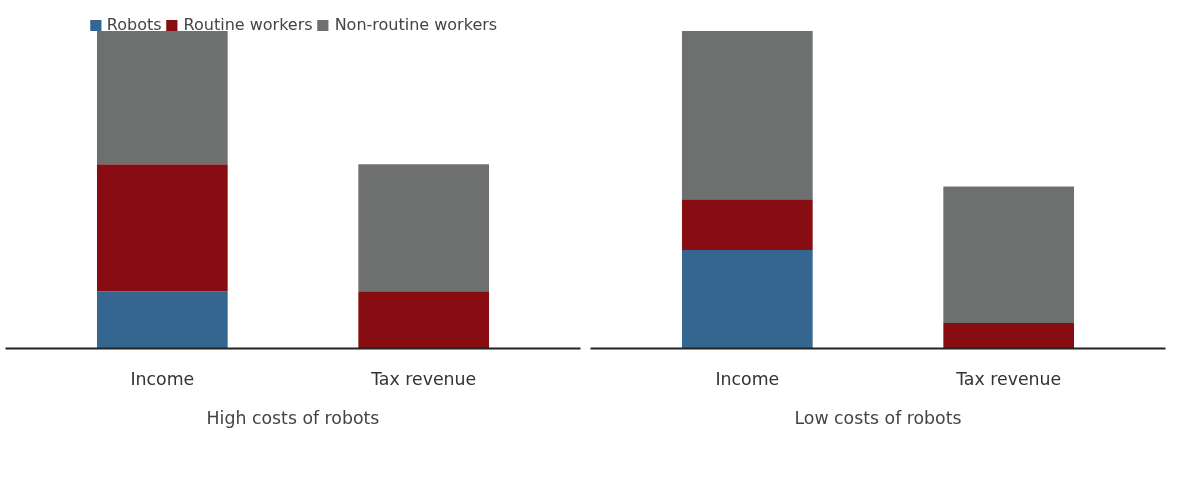  Describe the element at coordinates (293, 417) in the screenshot. I see `x-axis-title: High costs of robots` at that location.